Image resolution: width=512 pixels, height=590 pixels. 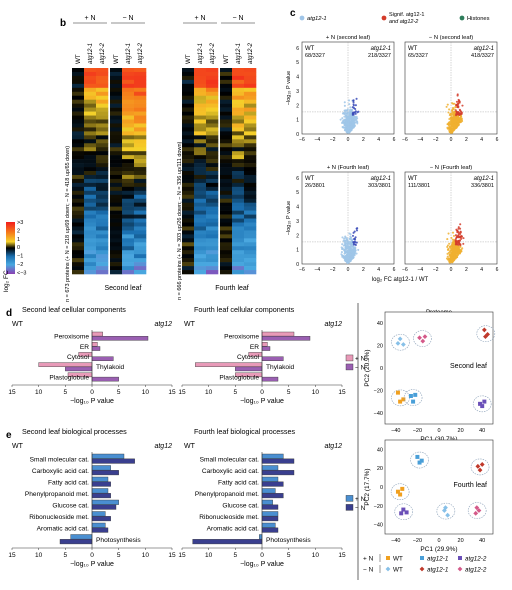 I want to click on volcano-ytick: 0, so click(x=297, y=265).